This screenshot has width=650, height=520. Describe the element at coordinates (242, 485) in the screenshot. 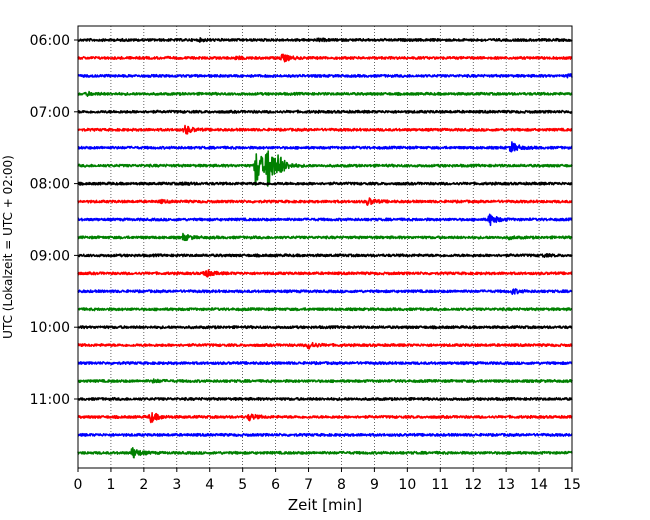

I see `x-tick-label-5: 5` at that location.